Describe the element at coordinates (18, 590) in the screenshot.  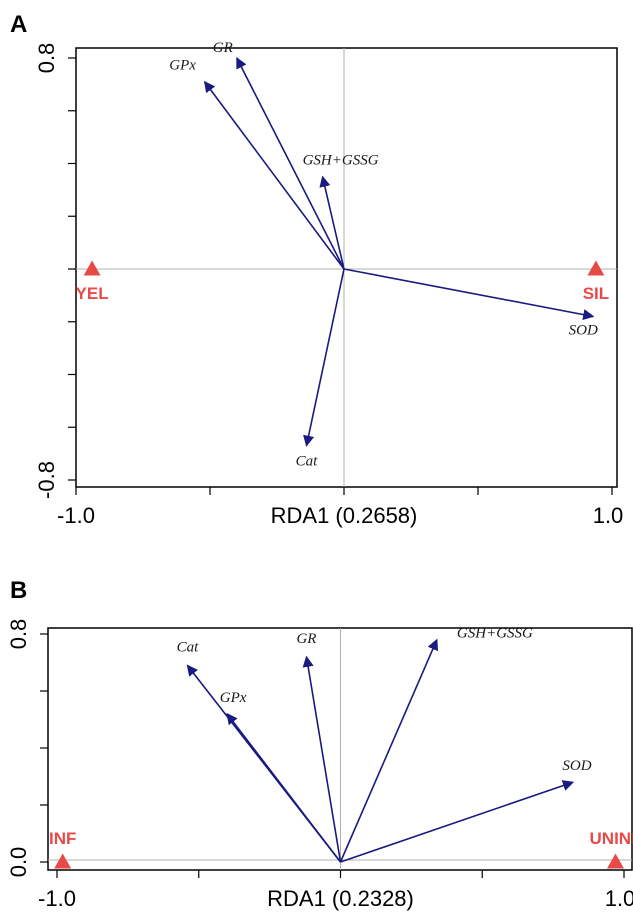
I see `panel-letter: B` at that location.